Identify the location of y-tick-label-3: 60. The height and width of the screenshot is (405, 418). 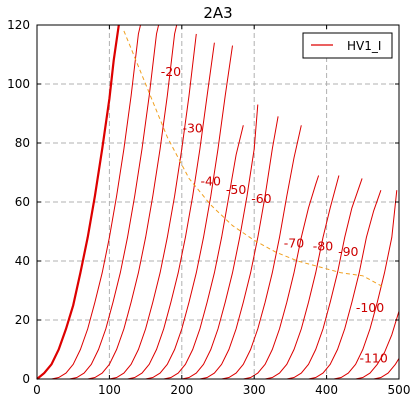
(22, 202).